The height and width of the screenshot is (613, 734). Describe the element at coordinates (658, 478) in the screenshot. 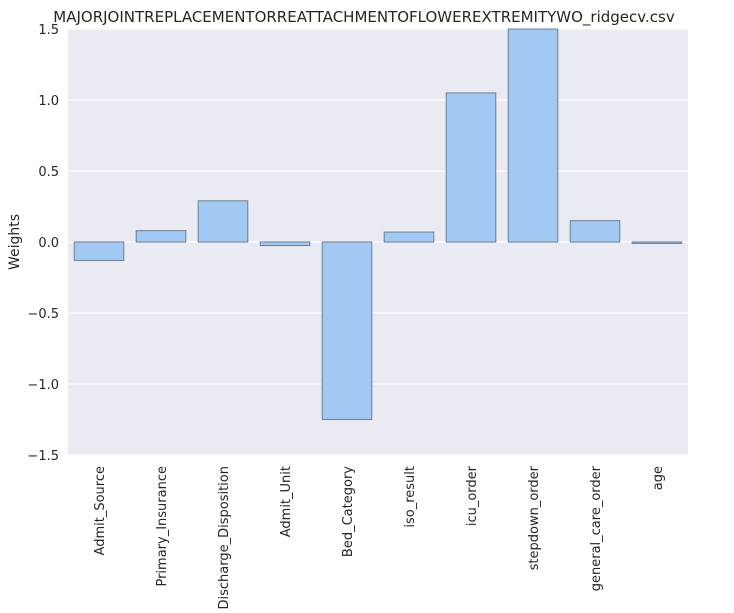

I see `x-tick-label: age` at that location.